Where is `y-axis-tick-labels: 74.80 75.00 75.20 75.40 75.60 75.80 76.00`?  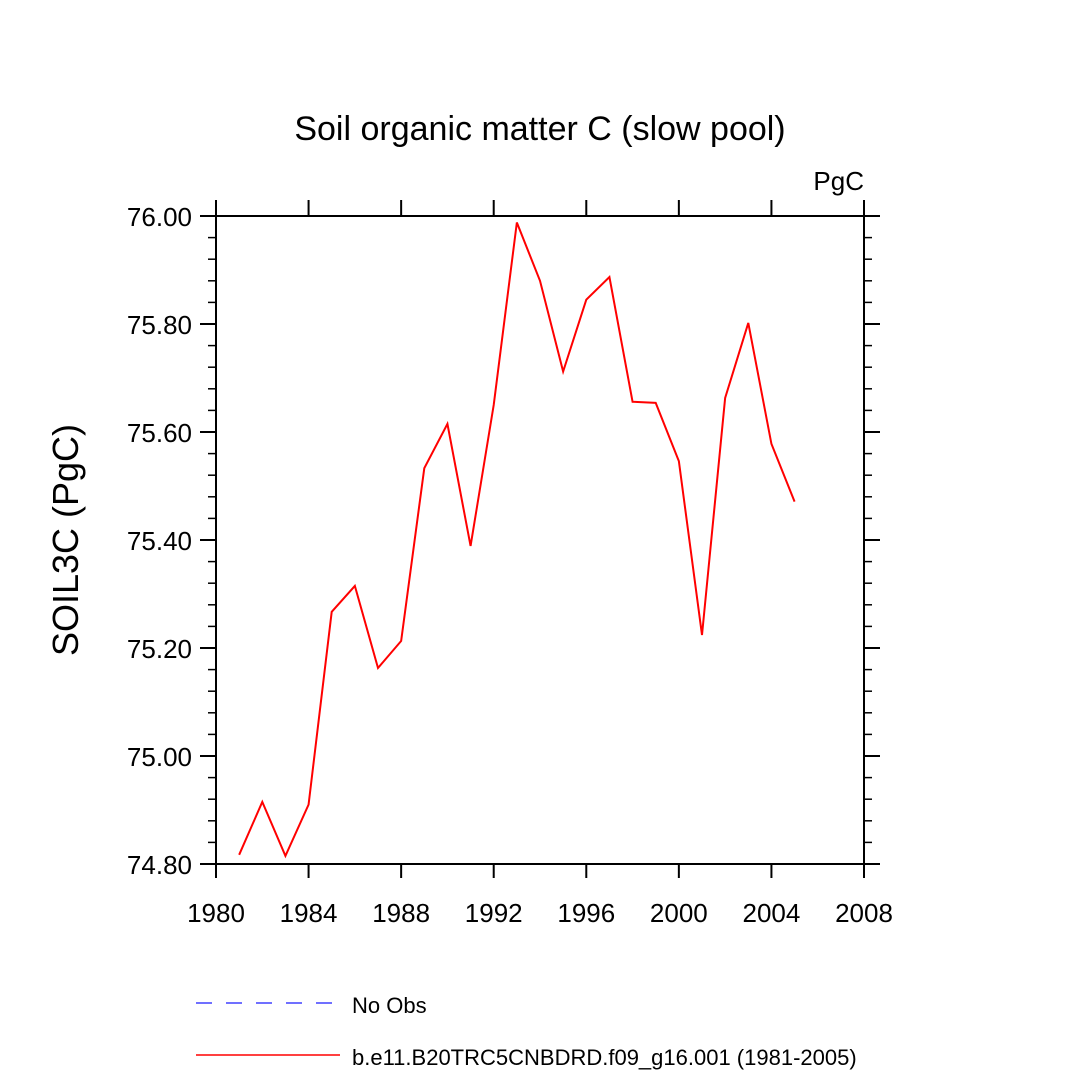 y-axis-tick-labels: 74.80 75.00 75.20 75.40 75.60 75.80 76.00 is located at coordinates (159, 541).